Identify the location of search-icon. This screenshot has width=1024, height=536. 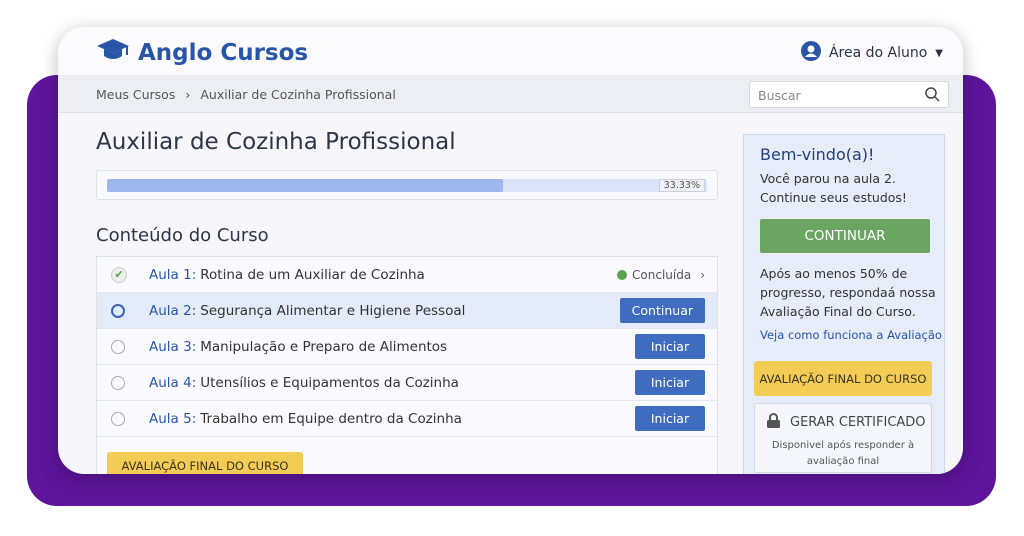
(932, 96).